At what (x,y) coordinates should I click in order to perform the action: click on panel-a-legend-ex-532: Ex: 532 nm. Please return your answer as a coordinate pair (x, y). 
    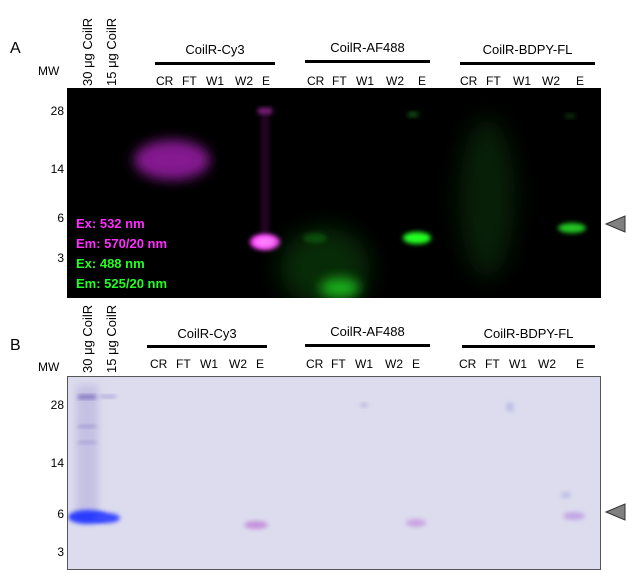
    Looking at the image, I should click on (110, 223).